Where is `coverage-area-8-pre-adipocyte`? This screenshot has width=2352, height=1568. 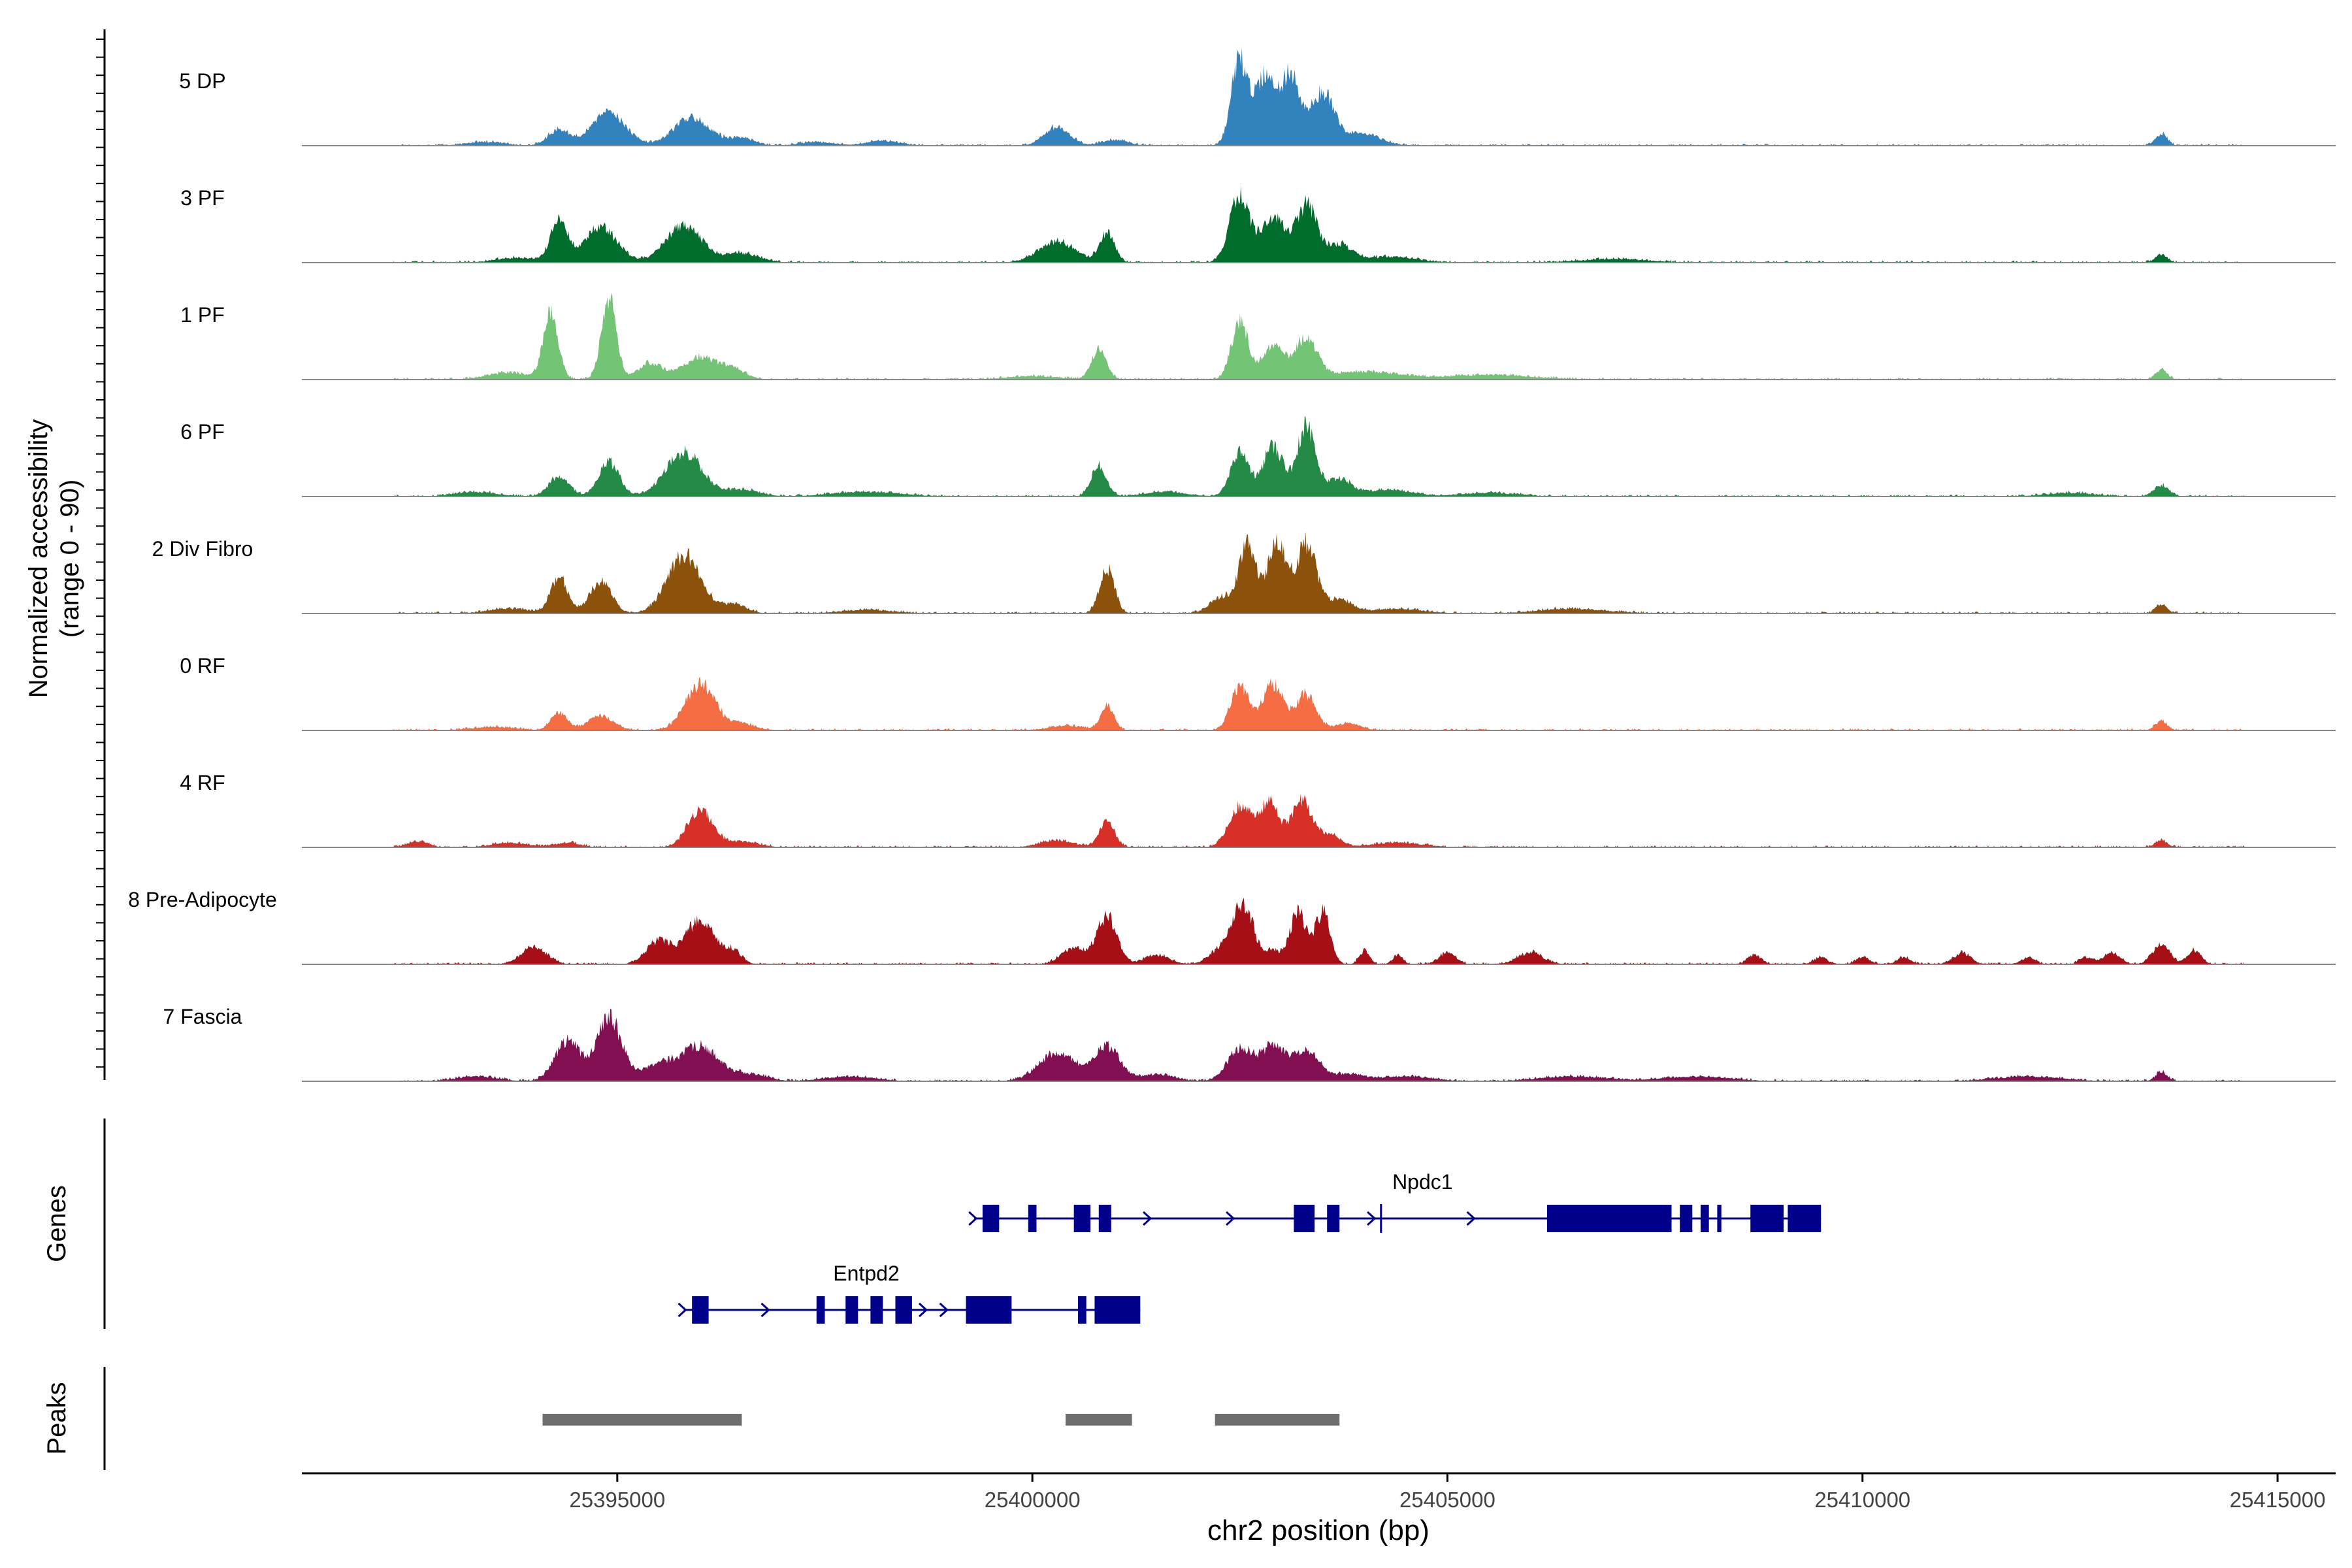 coverage-area-8-pre-adipocyte is located at coordinates (1319, 931).